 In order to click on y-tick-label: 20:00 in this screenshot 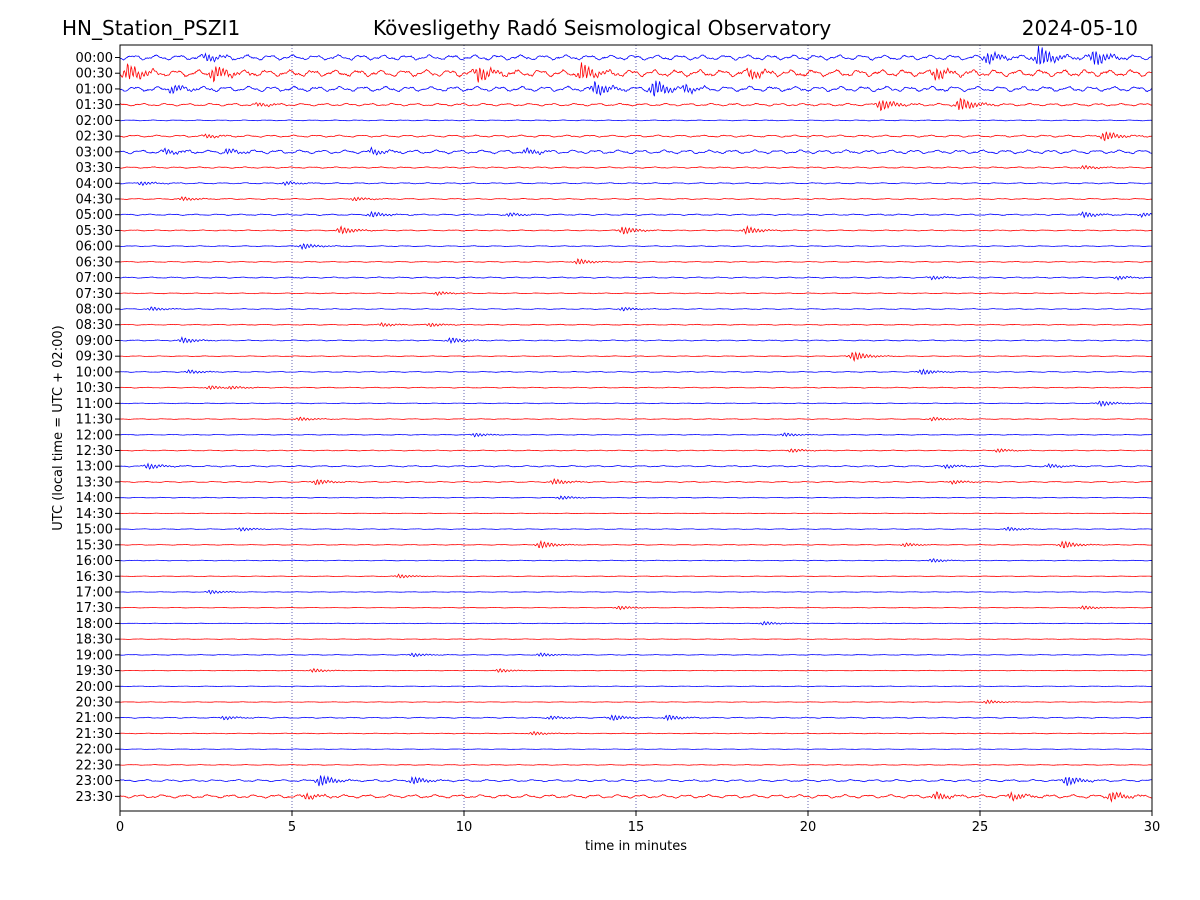, I will do `click(94, 687)`.